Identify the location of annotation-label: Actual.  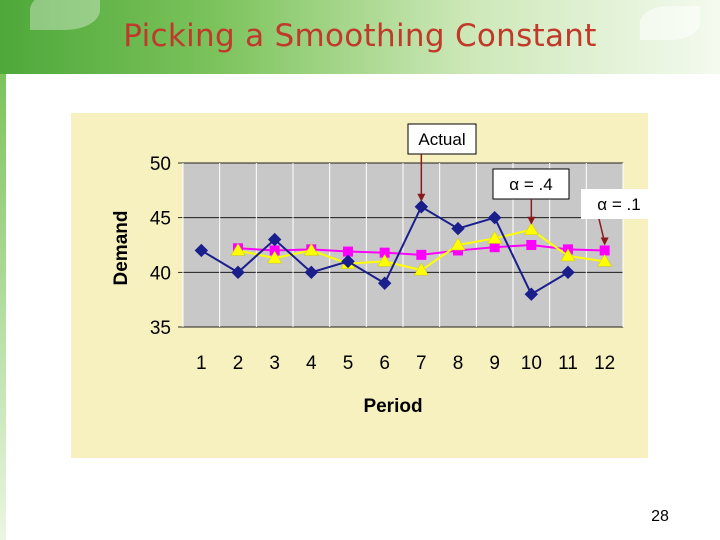
(441, 139).